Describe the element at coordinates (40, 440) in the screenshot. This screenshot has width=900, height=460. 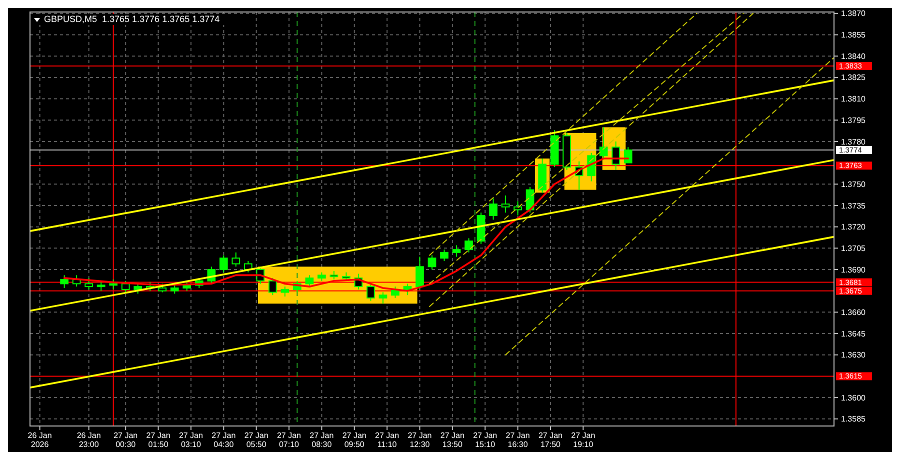
I see `x-tick-label: 26 Jan 2026` at that location.